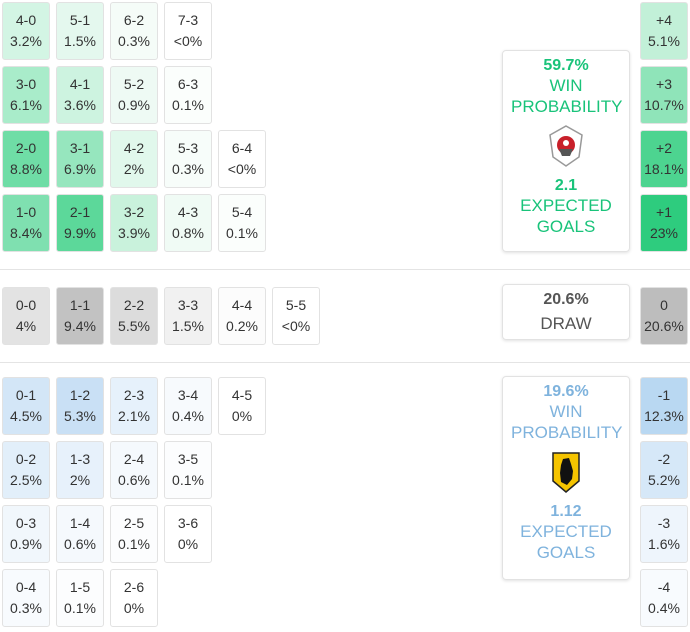 This screenshot has height=632, width=690. What do you see at coordinates (80, 84) in the screenshot?
I see `score-label: 4-1` at bounding box center [80, 84].